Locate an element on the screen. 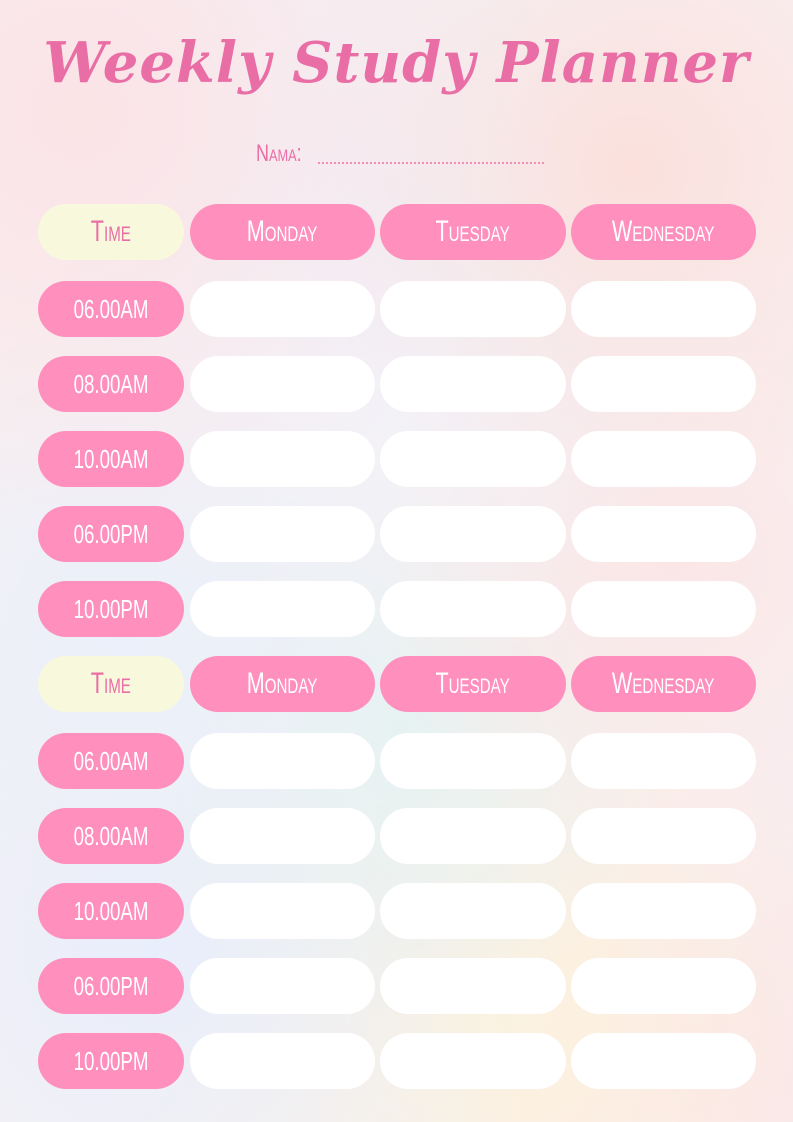  name-label: Nama: is located at coordinates (279, 153).